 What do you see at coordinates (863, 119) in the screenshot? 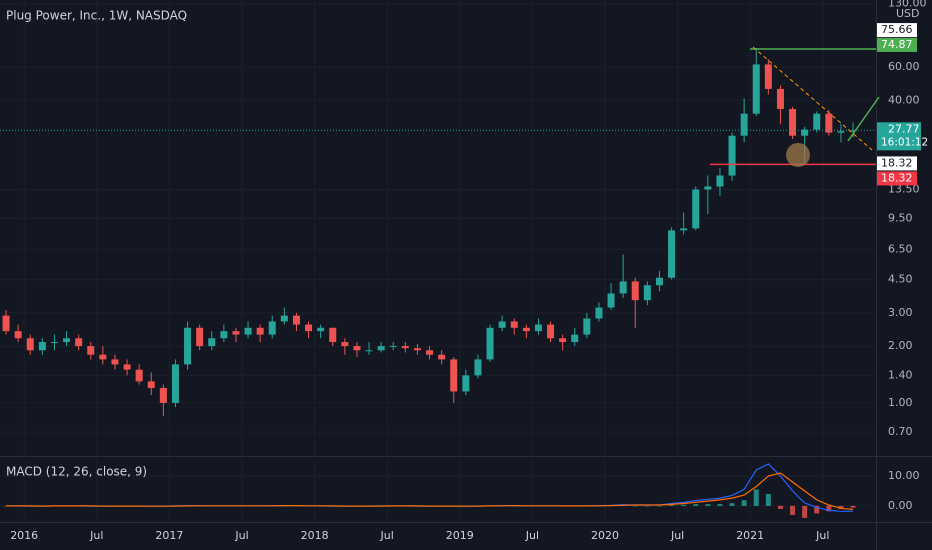
I see `projection-line` at bounding box center [863, 119].